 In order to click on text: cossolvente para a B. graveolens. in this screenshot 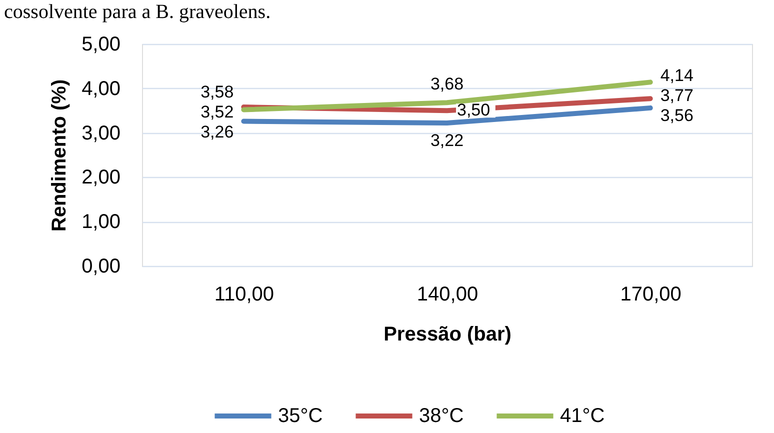, I will do `click(137, 12)`.